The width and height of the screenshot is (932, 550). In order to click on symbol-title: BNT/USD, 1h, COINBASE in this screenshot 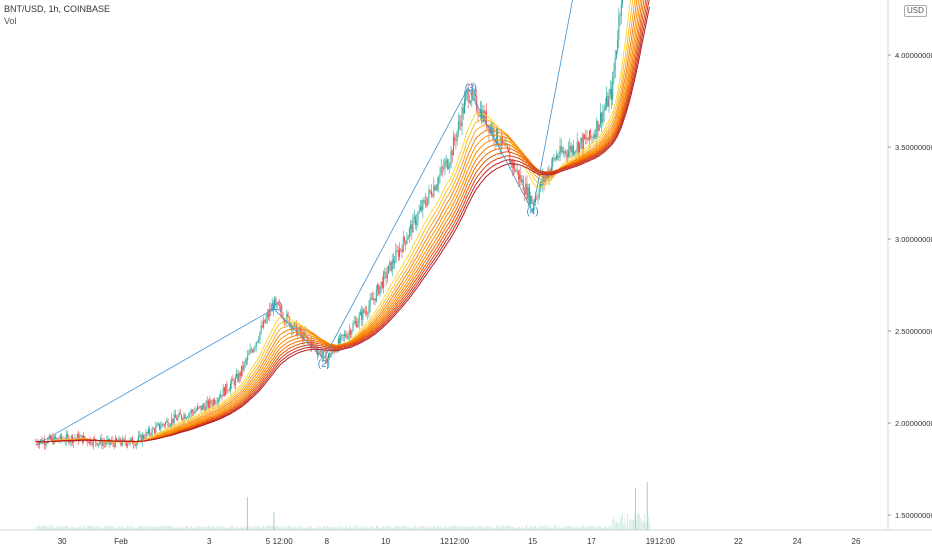, I will do `click(57, 9)`.